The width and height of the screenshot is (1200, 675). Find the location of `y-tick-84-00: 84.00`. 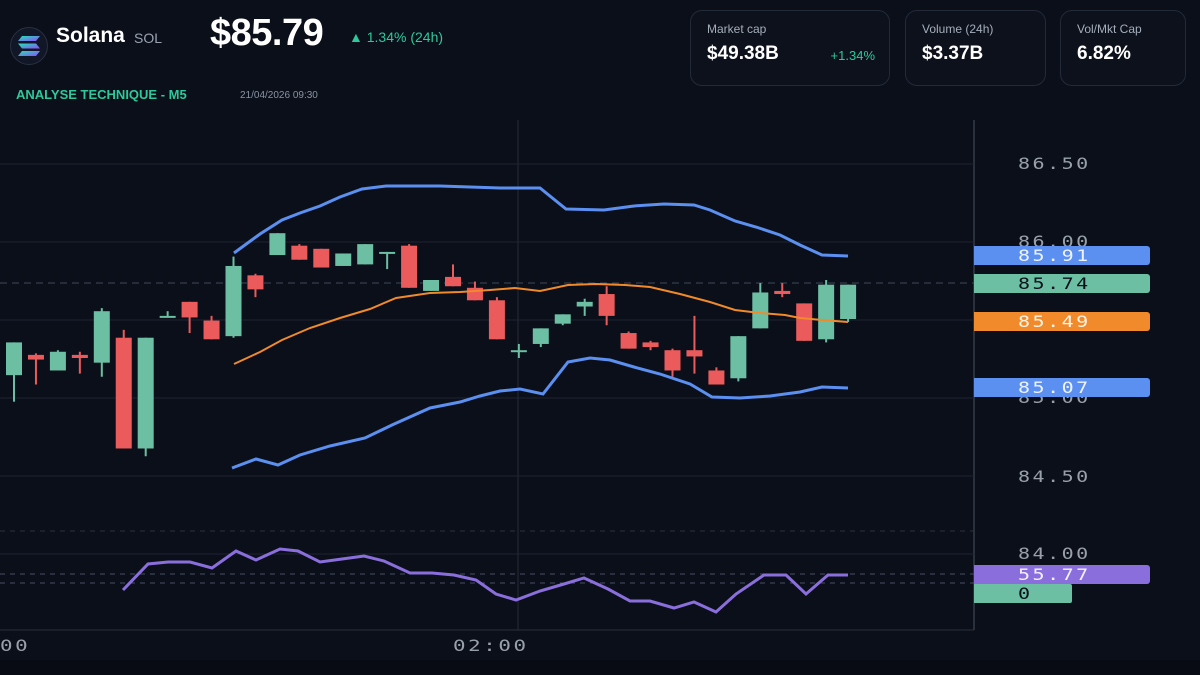

y-tick-84-00: 84.00 is located at coordinates (1054, 553).